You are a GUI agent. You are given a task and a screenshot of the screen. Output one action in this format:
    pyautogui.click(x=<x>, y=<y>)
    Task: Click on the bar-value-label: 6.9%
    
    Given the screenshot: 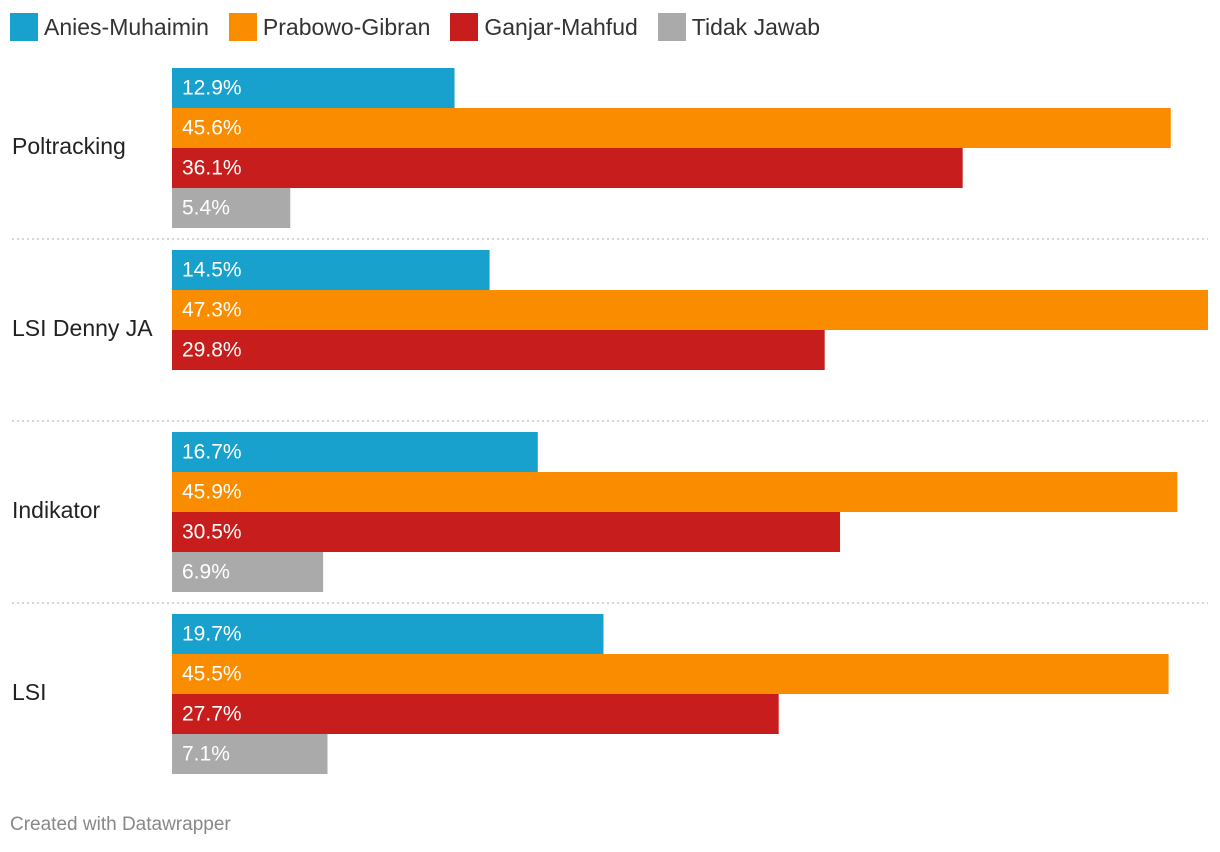 What is the action you would take?
    pyautogui.click(x=206, y=572)
    